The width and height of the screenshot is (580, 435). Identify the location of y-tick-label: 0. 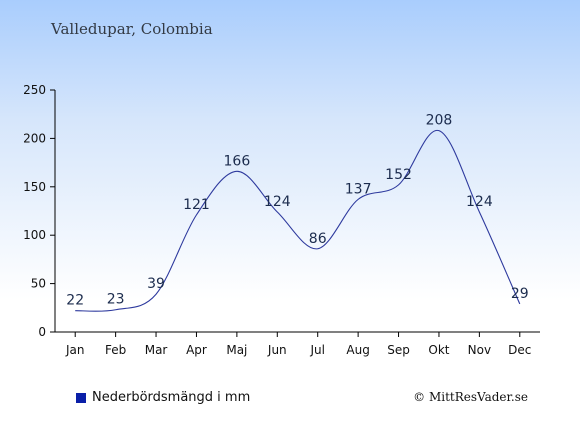
(42, 332).